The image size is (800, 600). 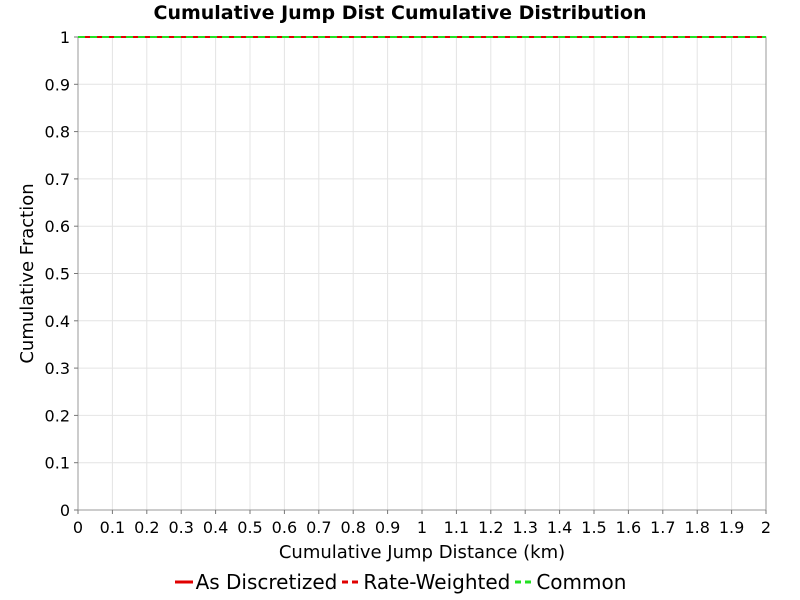 I want to click on x-tick-label: 0.8, so click(x=352, y=527).